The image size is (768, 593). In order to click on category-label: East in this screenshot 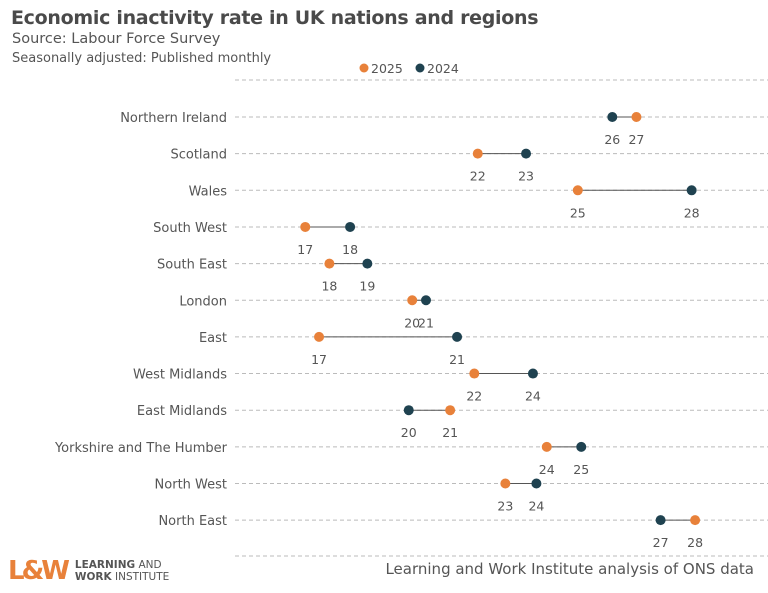, I will do `click(213, 338)`.